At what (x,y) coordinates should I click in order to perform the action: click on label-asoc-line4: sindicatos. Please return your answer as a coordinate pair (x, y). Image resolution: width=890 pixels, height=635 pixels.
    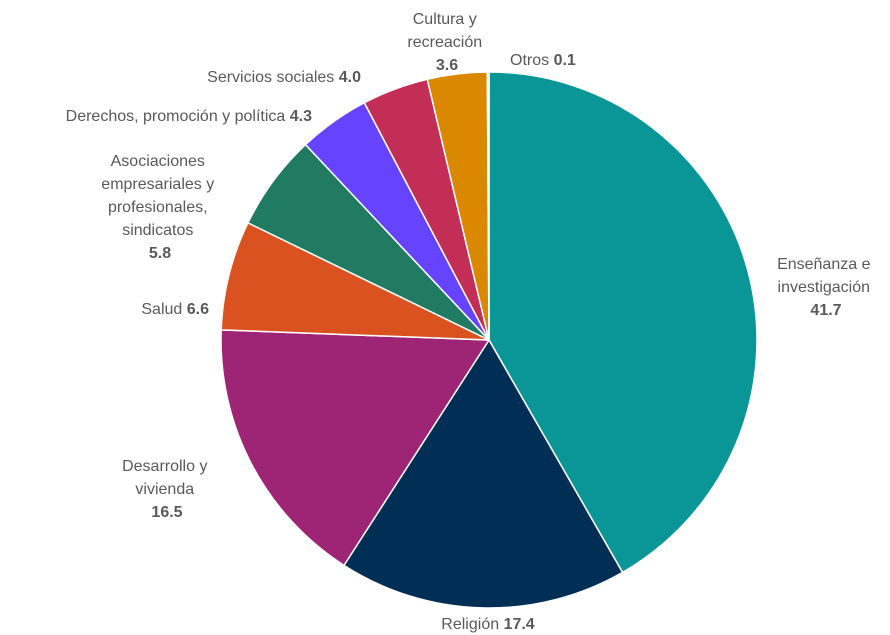
    Looking at the image, I should click on (157, 230).